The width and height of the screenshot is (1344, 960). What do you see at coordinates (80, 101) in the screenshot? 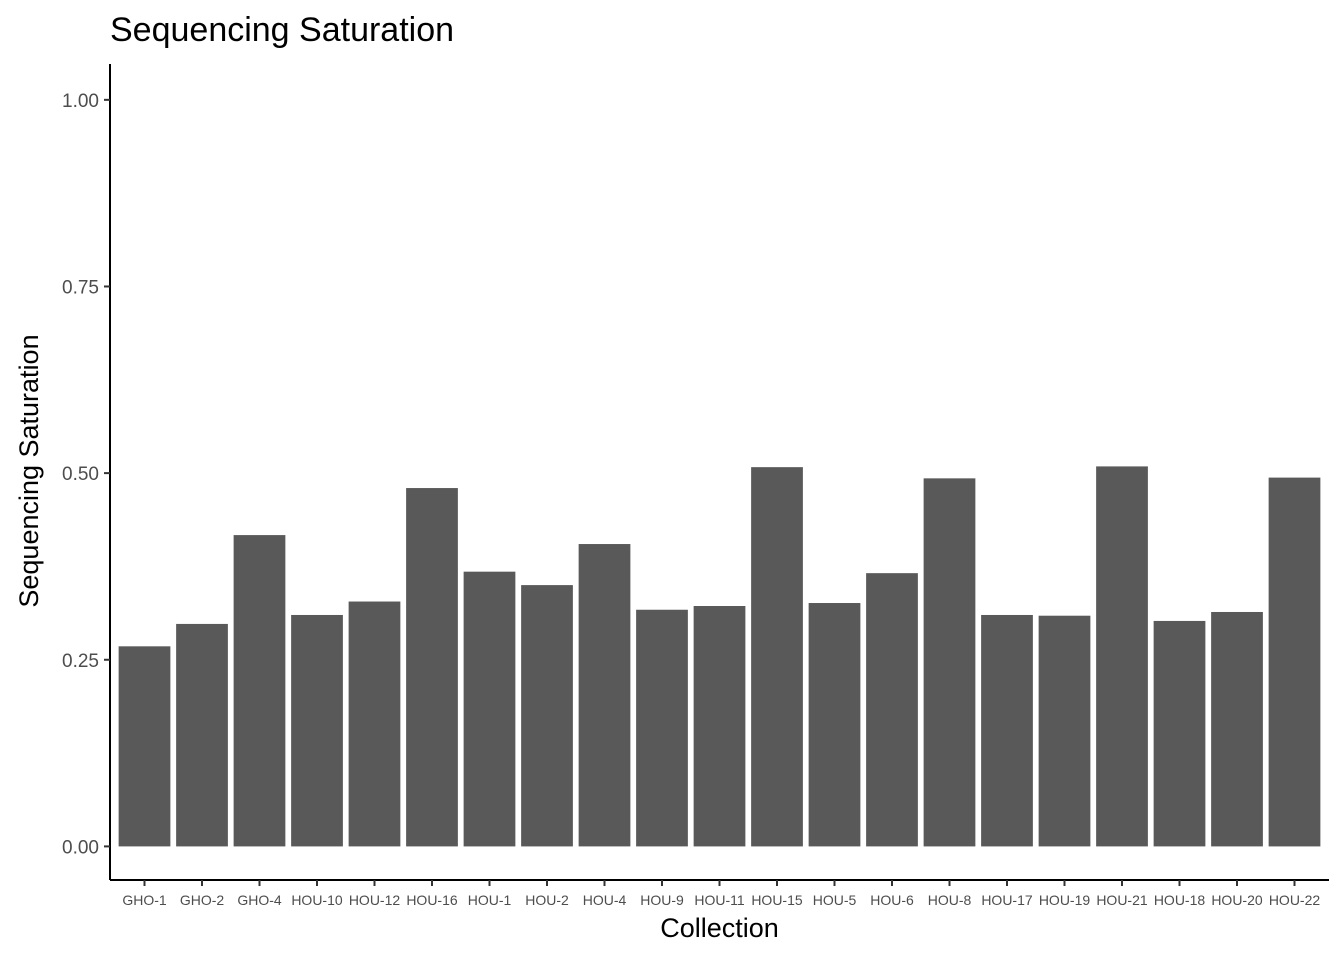
I see `y-tick-label: 1.00` at bounding box center [80, 101].